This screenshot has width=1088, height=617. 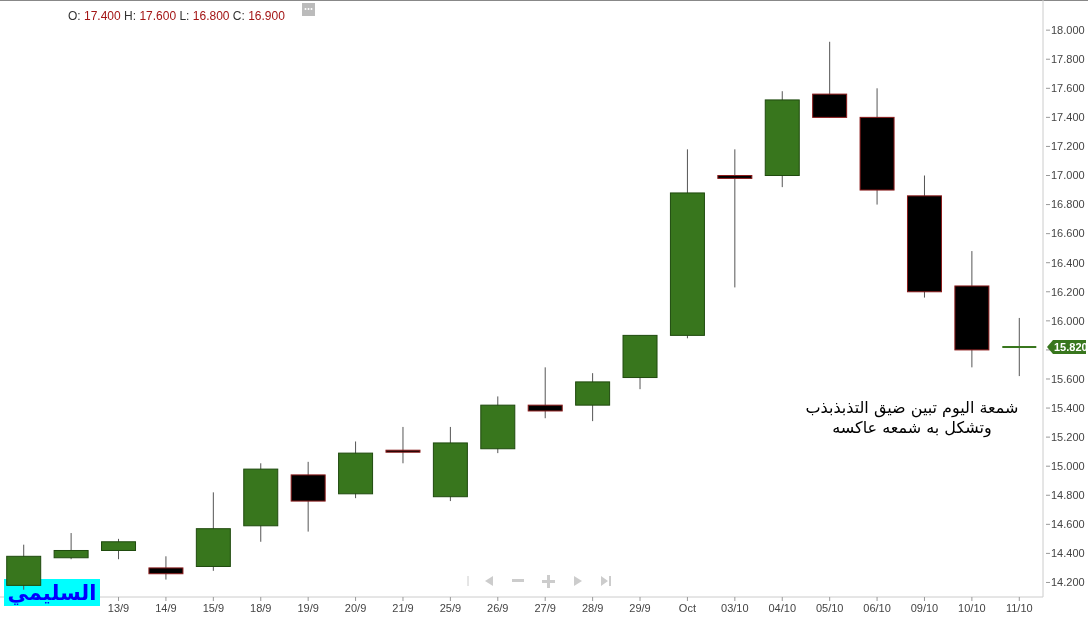 What do you see at coordinates (1068, 233) in the screenshot?
I see `y-tick-label: 16.600` at bounding box center [1068, 233].